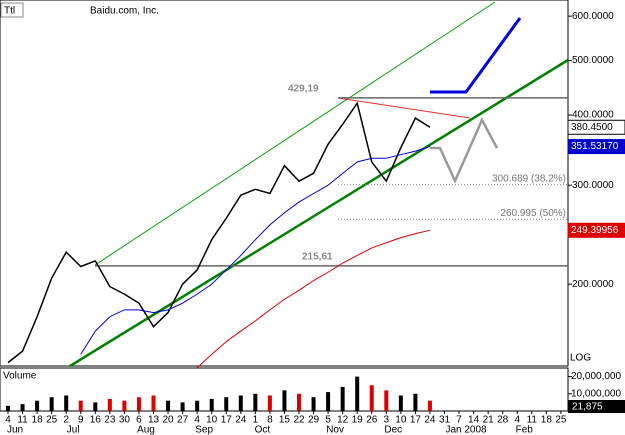 The height and width of the screenshot is (435, 625). Describe the element at coordinates (387, 420) in the screenshot. I see `x-tick-label: 3` at that location.